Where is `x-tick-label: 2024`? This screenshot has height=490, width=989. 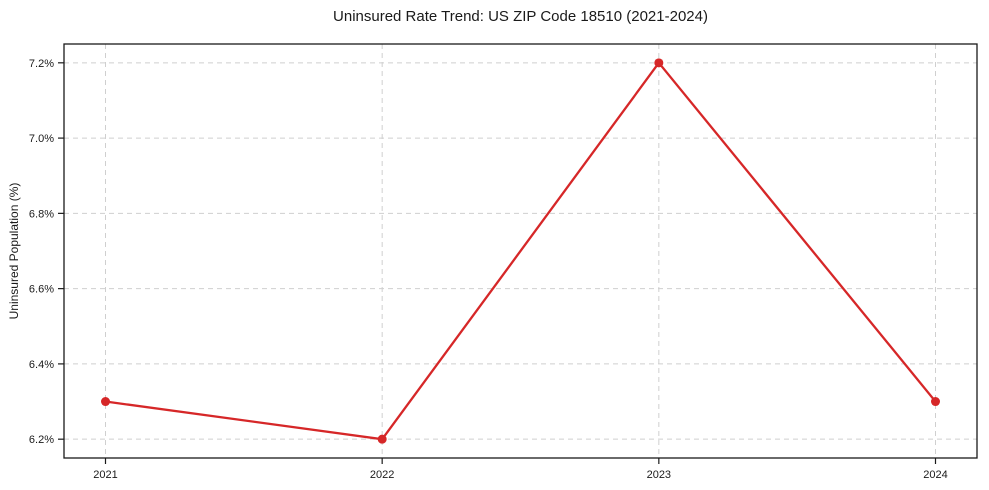 x-tick-label: 2024 is located at coordinates (935, 475).